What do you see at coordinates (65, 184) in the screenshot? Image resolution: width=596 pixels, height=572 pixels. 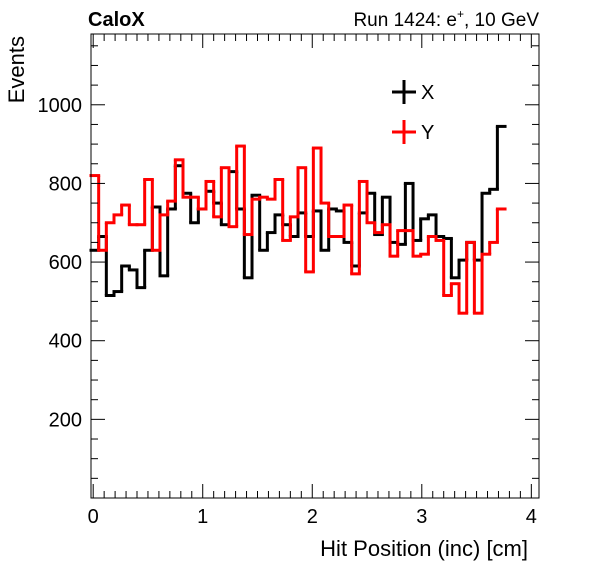 I see `y-tick-label: 800` at bounding box center [65, 184].